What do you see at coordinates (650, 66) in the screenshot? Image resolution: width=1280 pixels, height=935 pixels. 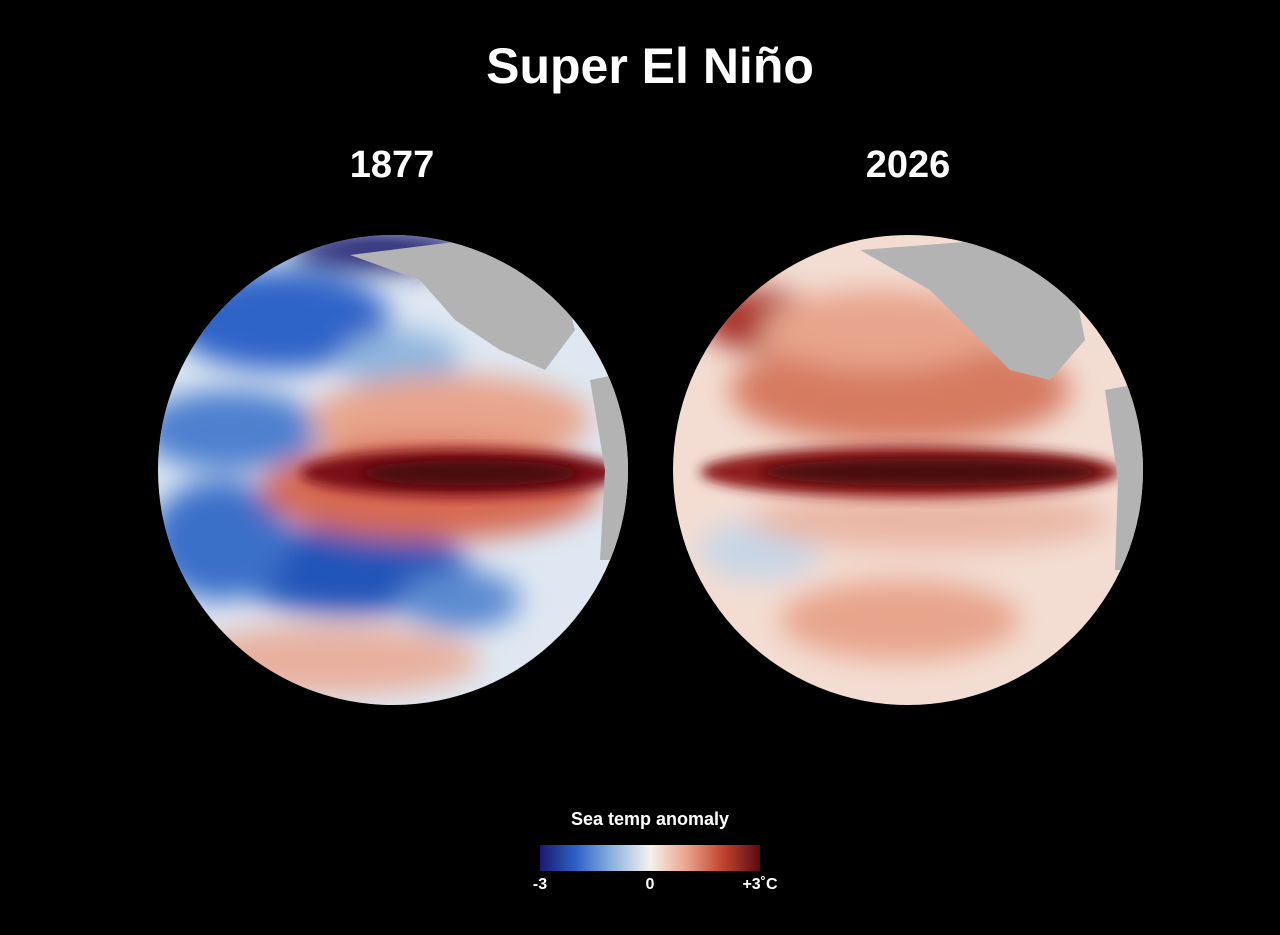 I see `title: Super El Niño` at bounding box center [650, 66].